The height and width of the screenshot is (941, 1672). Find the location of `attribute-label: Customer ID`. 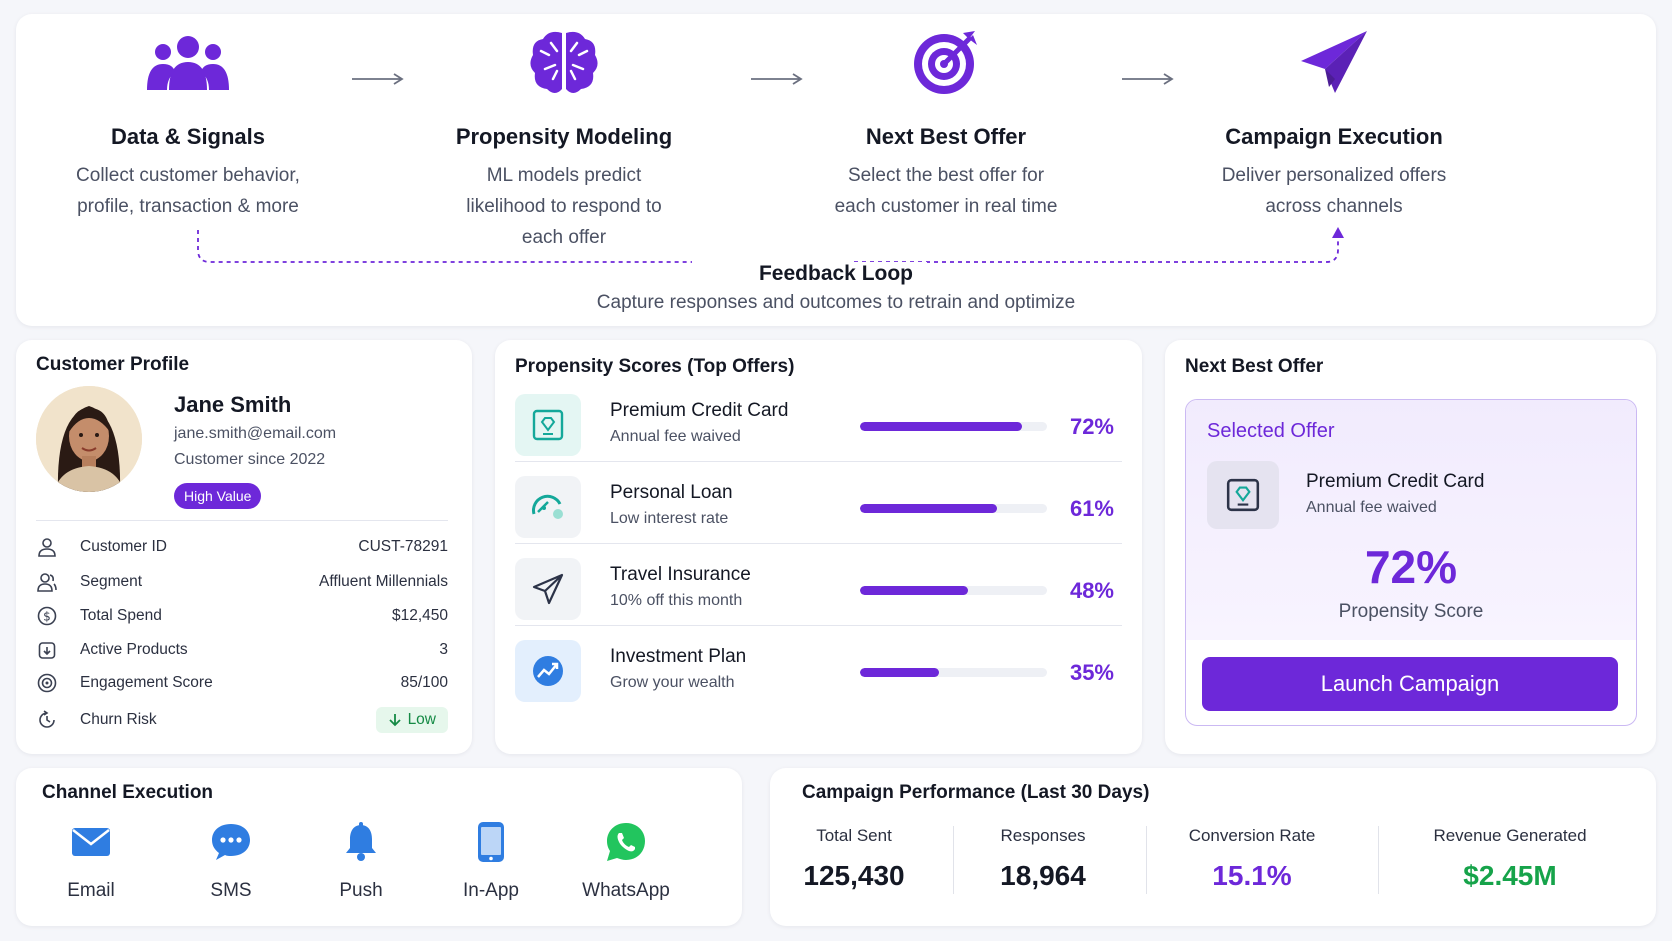

attribute-label: Customer ID is located at coordinates (123, 546).